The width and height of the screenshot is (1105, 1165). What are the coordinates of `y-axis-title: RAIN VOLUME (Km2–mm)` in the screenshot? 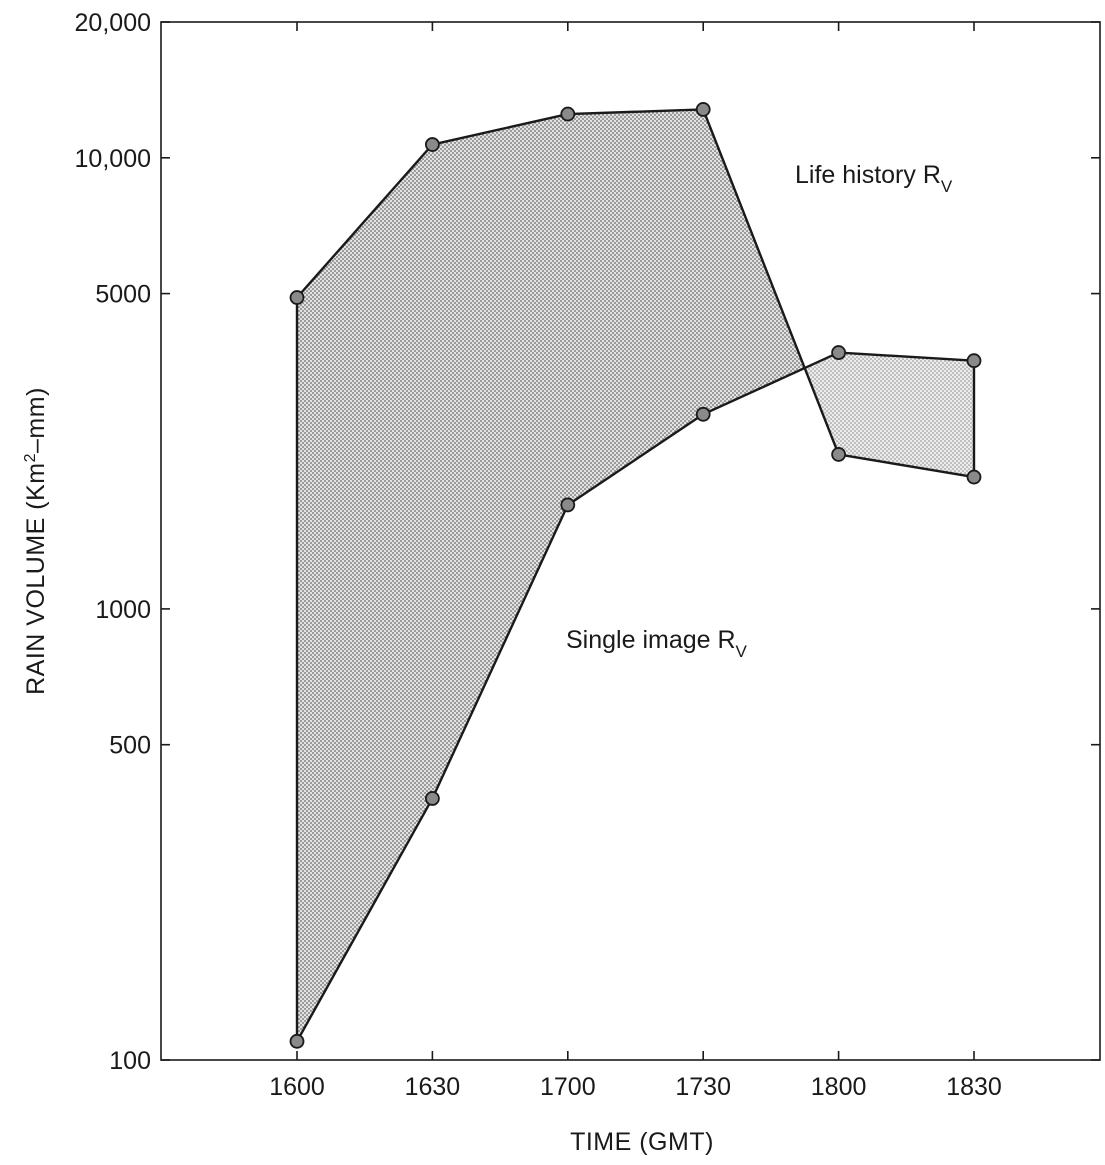 It's located at (36, 541).